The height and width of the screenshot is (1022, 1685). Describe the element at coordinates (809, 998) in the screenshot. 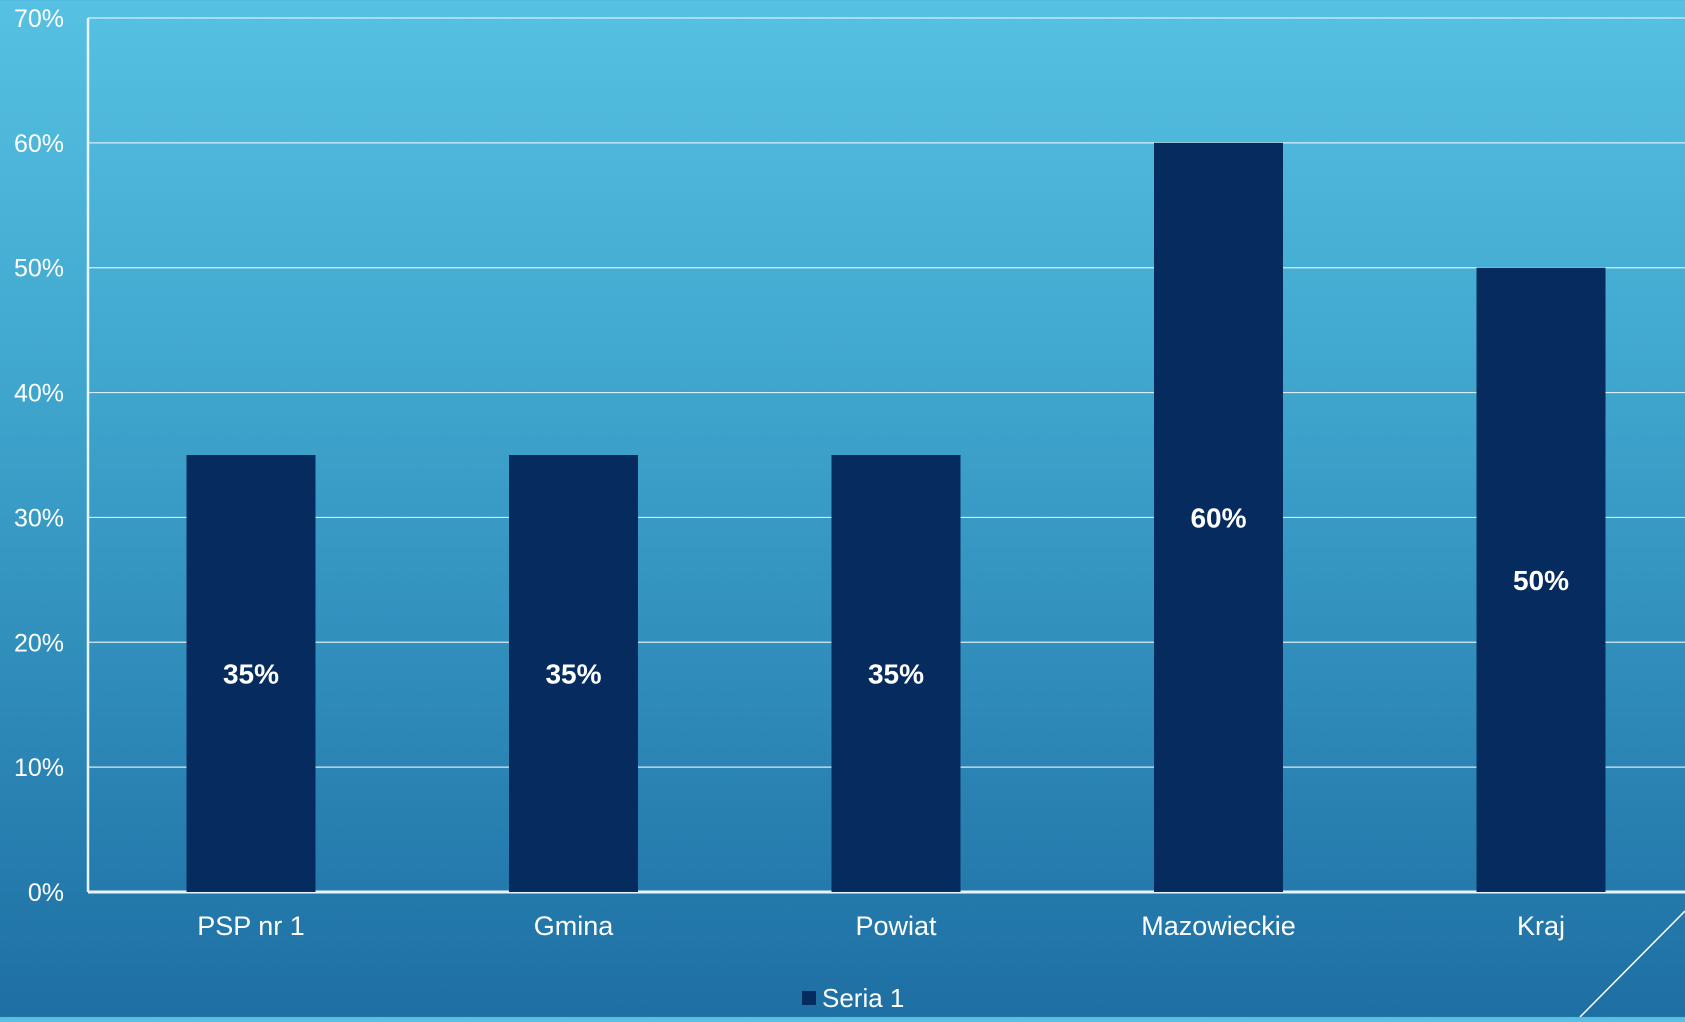

I see `legend-swatch` at that location.